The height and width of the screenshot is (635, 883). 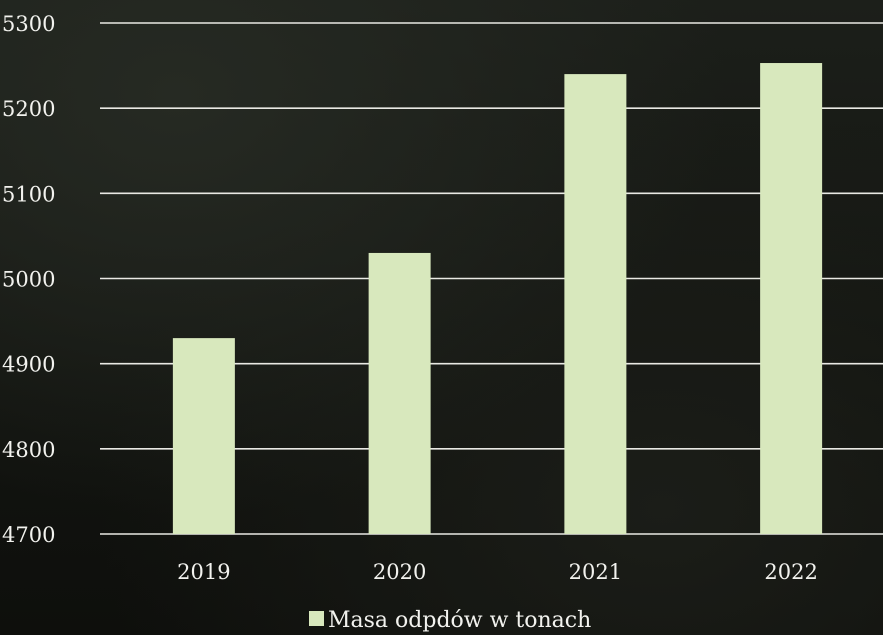 I want to click on y-tick-label: 5000, so click(x=28, y=280).